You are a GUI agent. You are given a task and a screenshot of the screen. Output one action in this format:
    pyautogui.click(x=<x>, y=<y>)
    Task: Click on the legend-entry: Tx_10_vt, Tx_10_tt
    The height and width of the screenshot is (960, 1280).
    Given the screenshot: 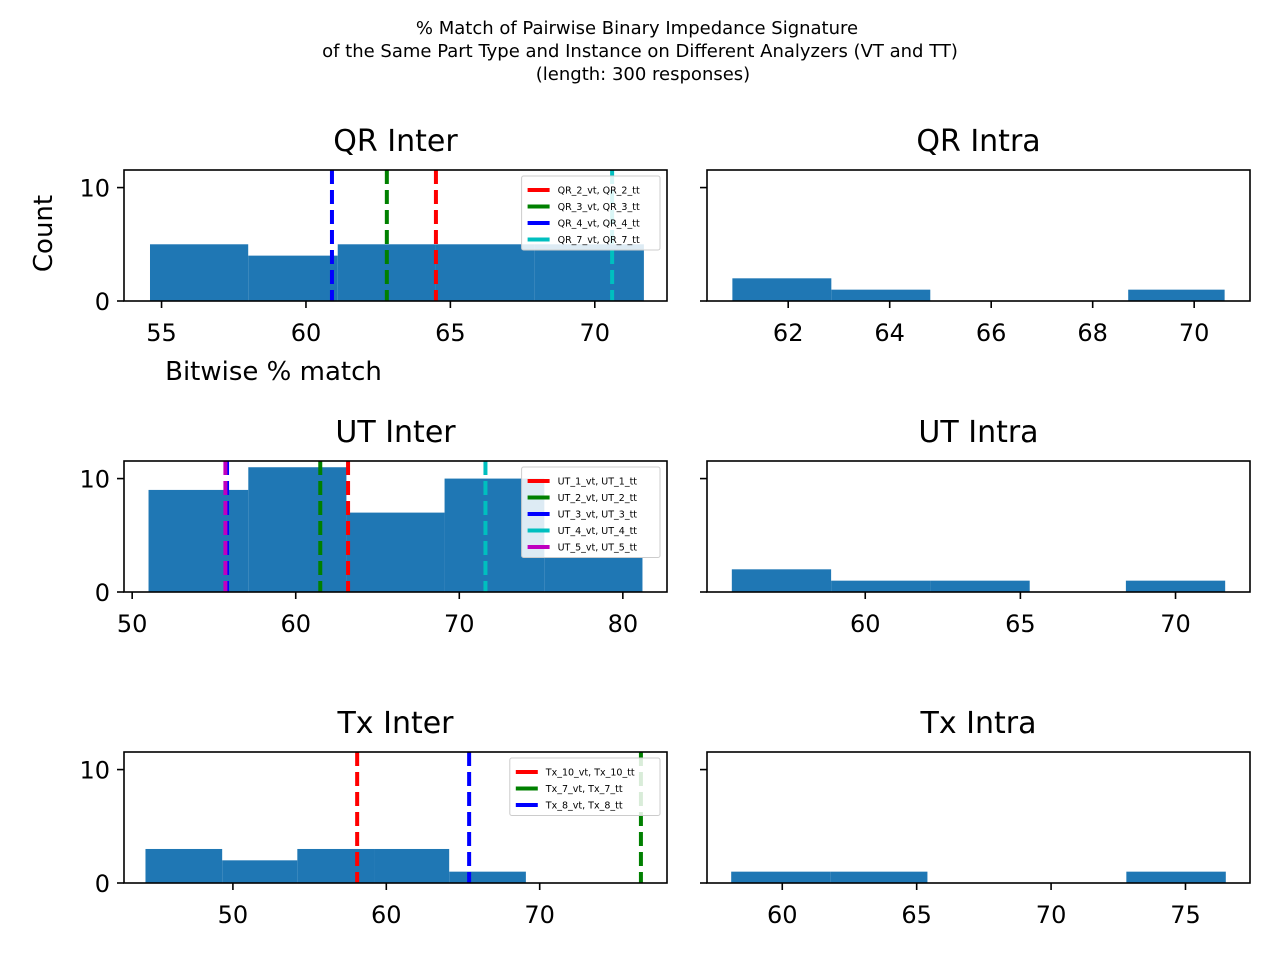 What is the action you would take?
    pyautogui.click(x=590, y=773)
    